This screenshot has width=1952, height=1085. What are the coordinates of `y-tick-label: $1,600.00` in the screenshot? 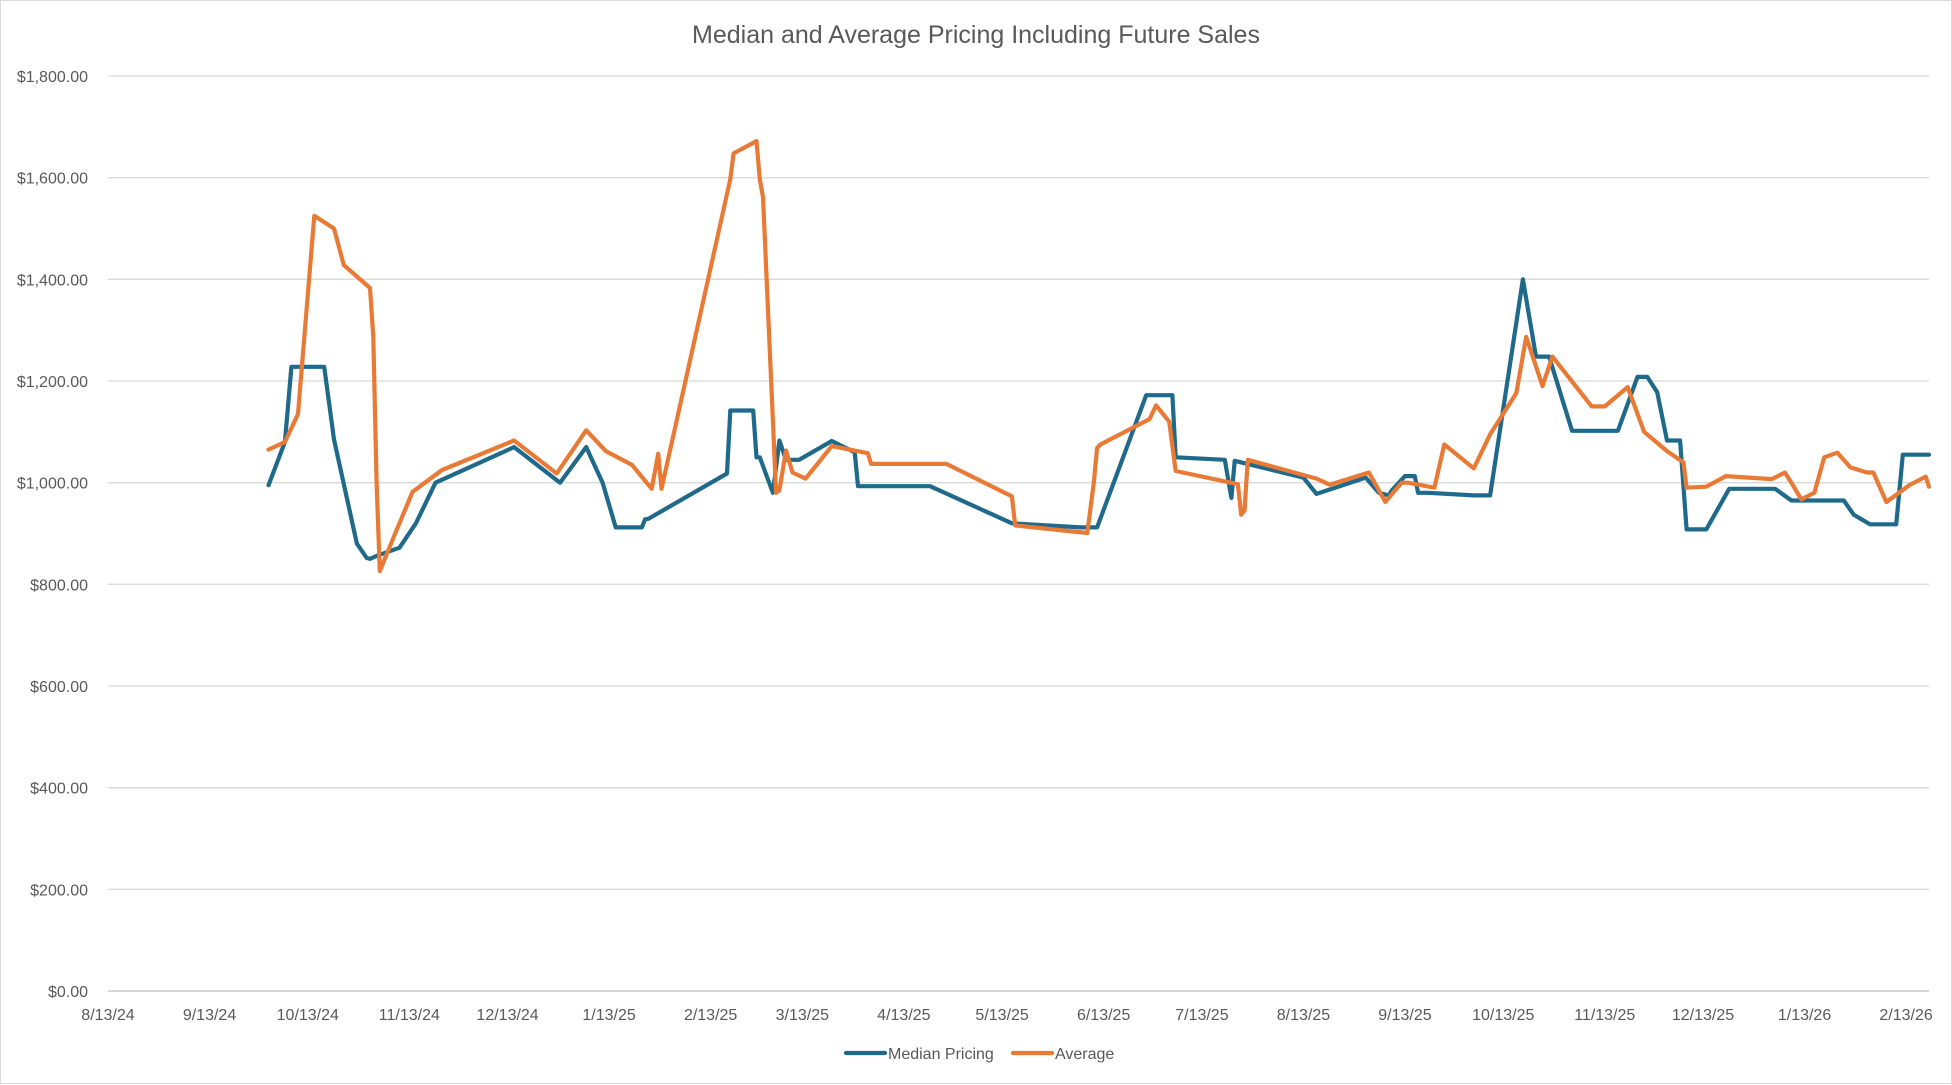 It's located at (52, 179).